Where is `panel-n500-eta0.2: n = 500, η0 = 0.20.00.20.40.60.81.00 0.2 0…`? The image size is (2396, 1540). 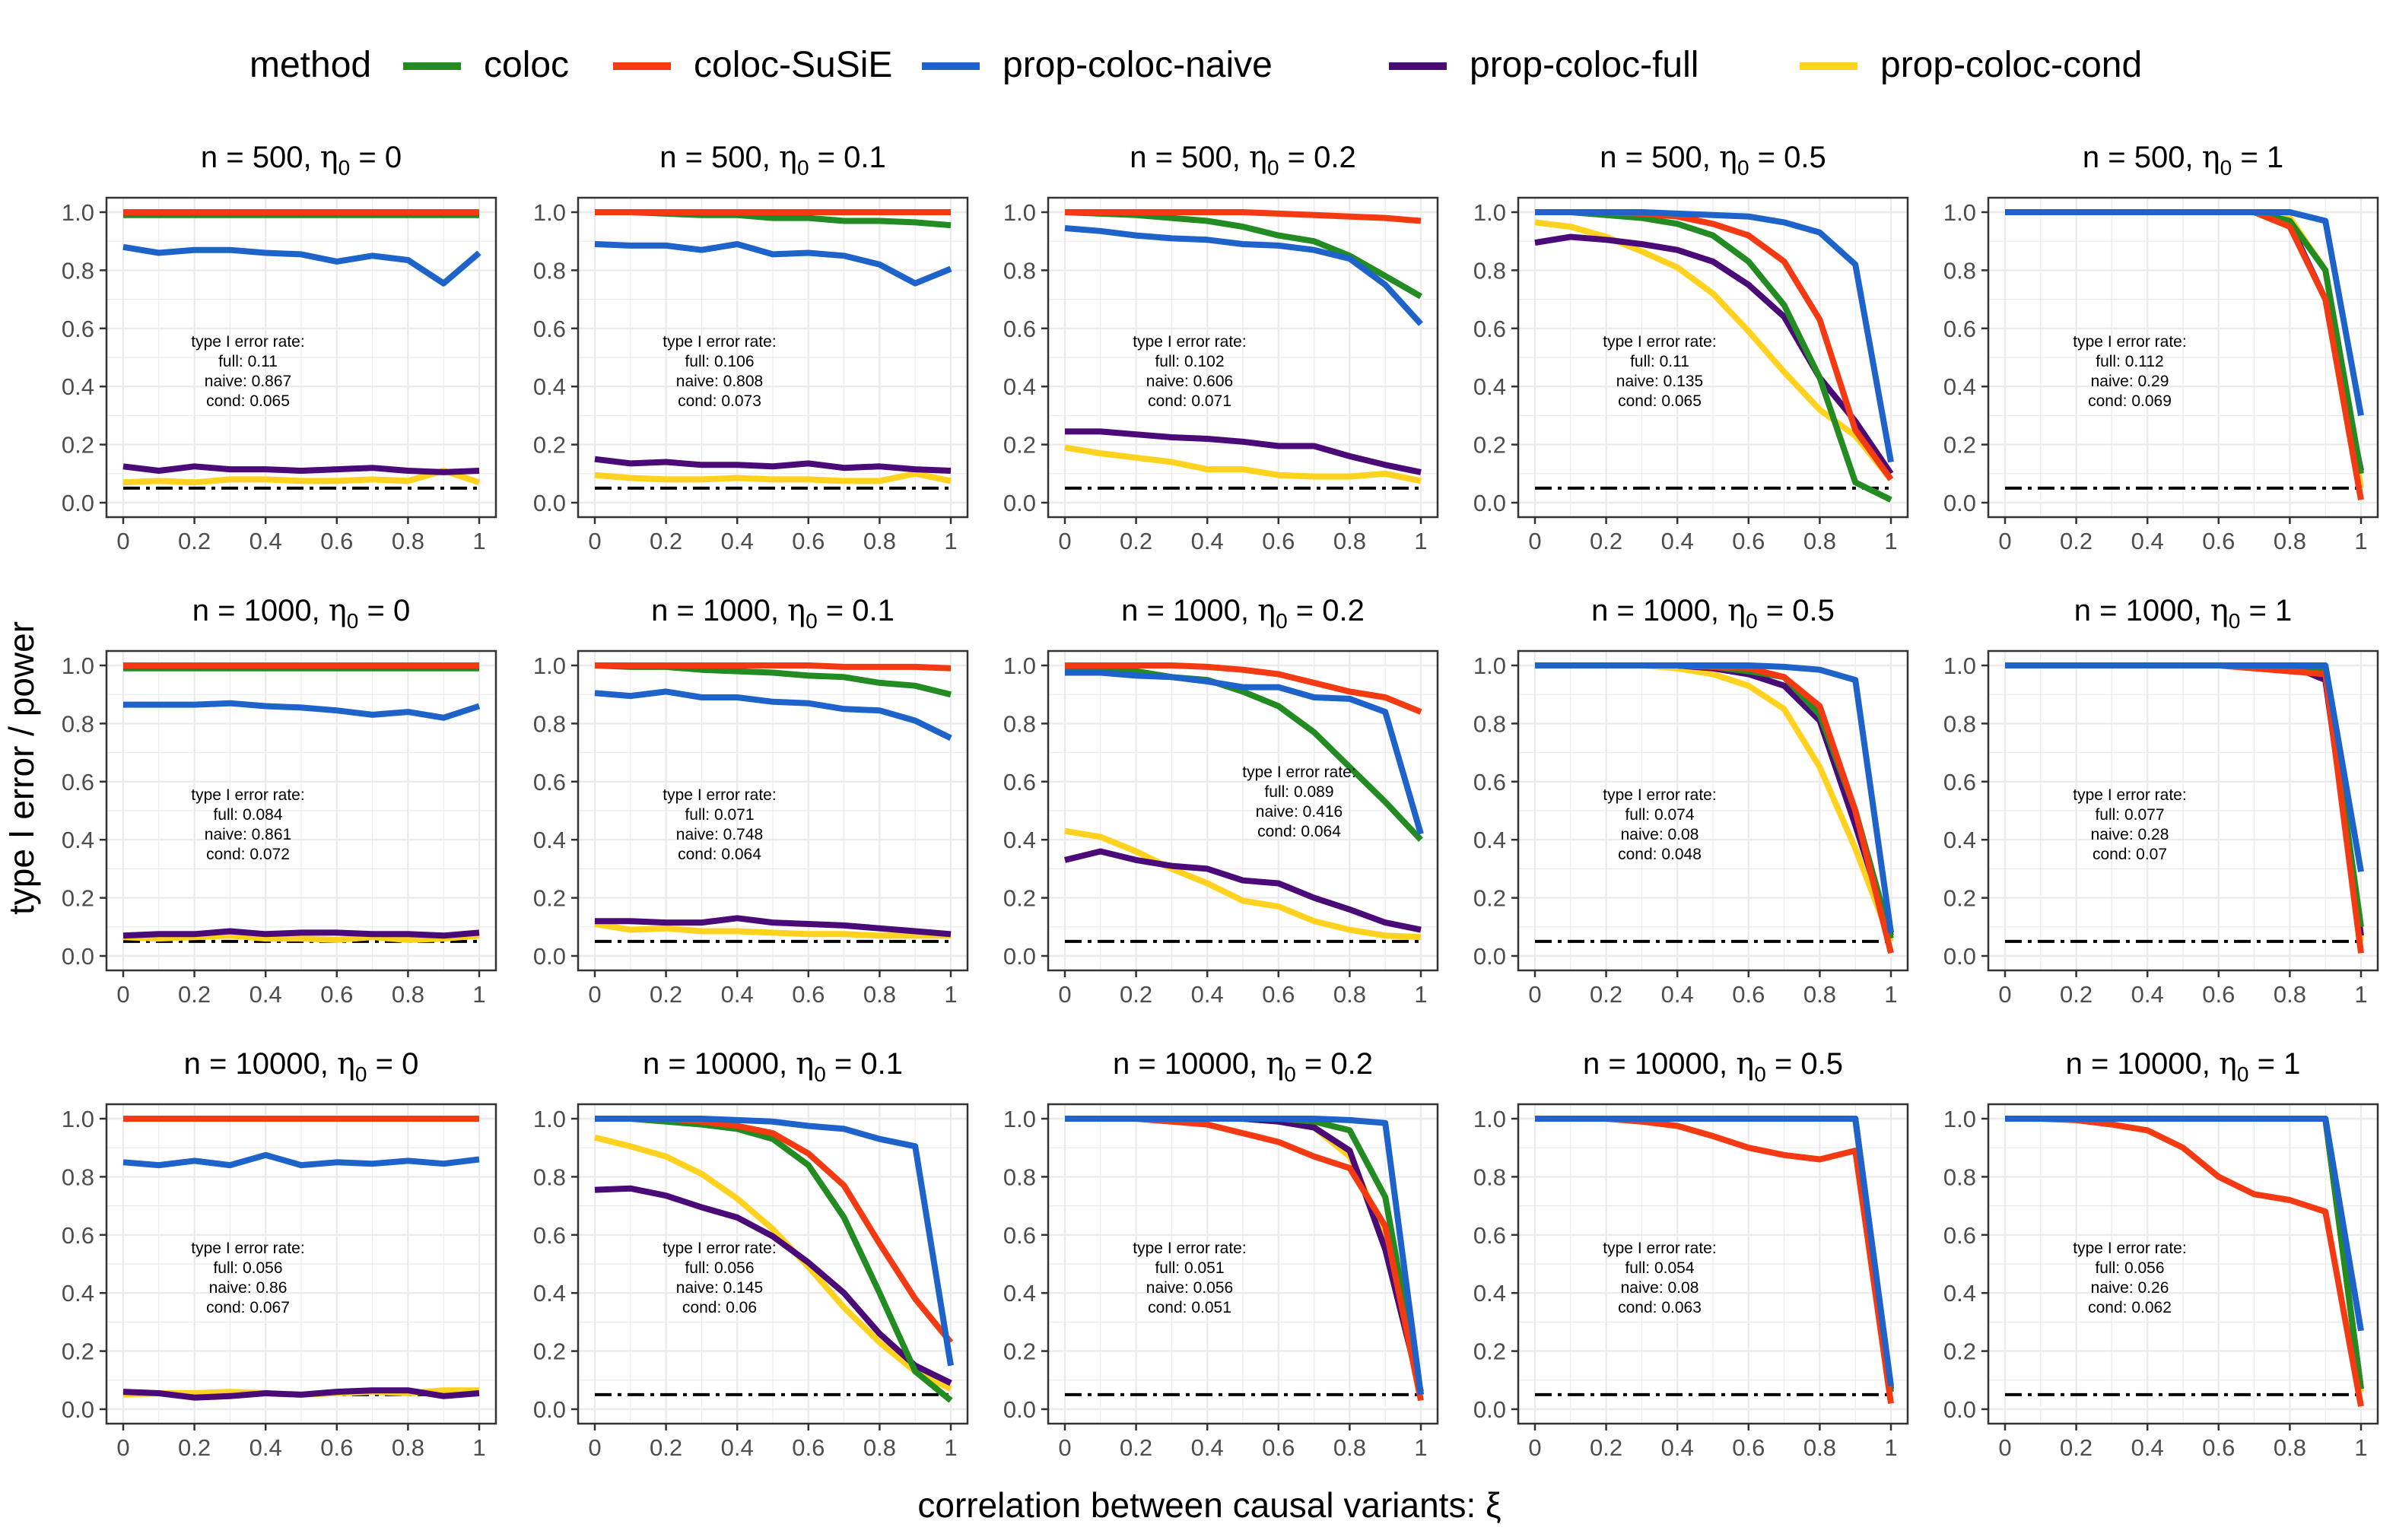 panel-n500-eta0.2: n = 500, η0 = 0.20.00.20.40.60.81.00 0.2 0… is located at coordinates (1221, 347).